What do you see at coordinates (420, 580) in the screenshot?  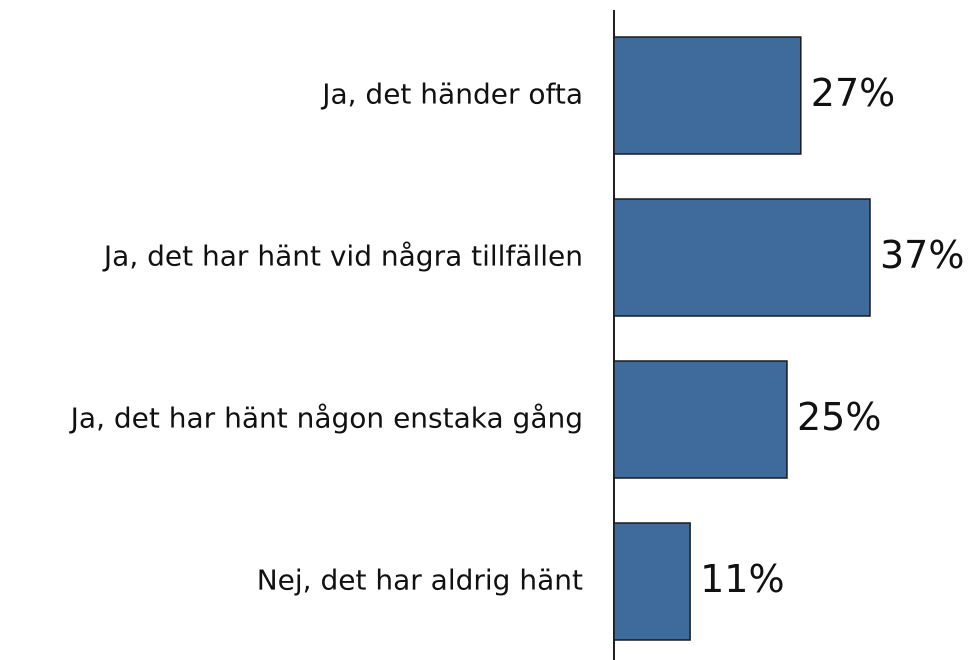 I see `category-label: Nej, det har aldrig hänt` at bounding box center [420, 580].